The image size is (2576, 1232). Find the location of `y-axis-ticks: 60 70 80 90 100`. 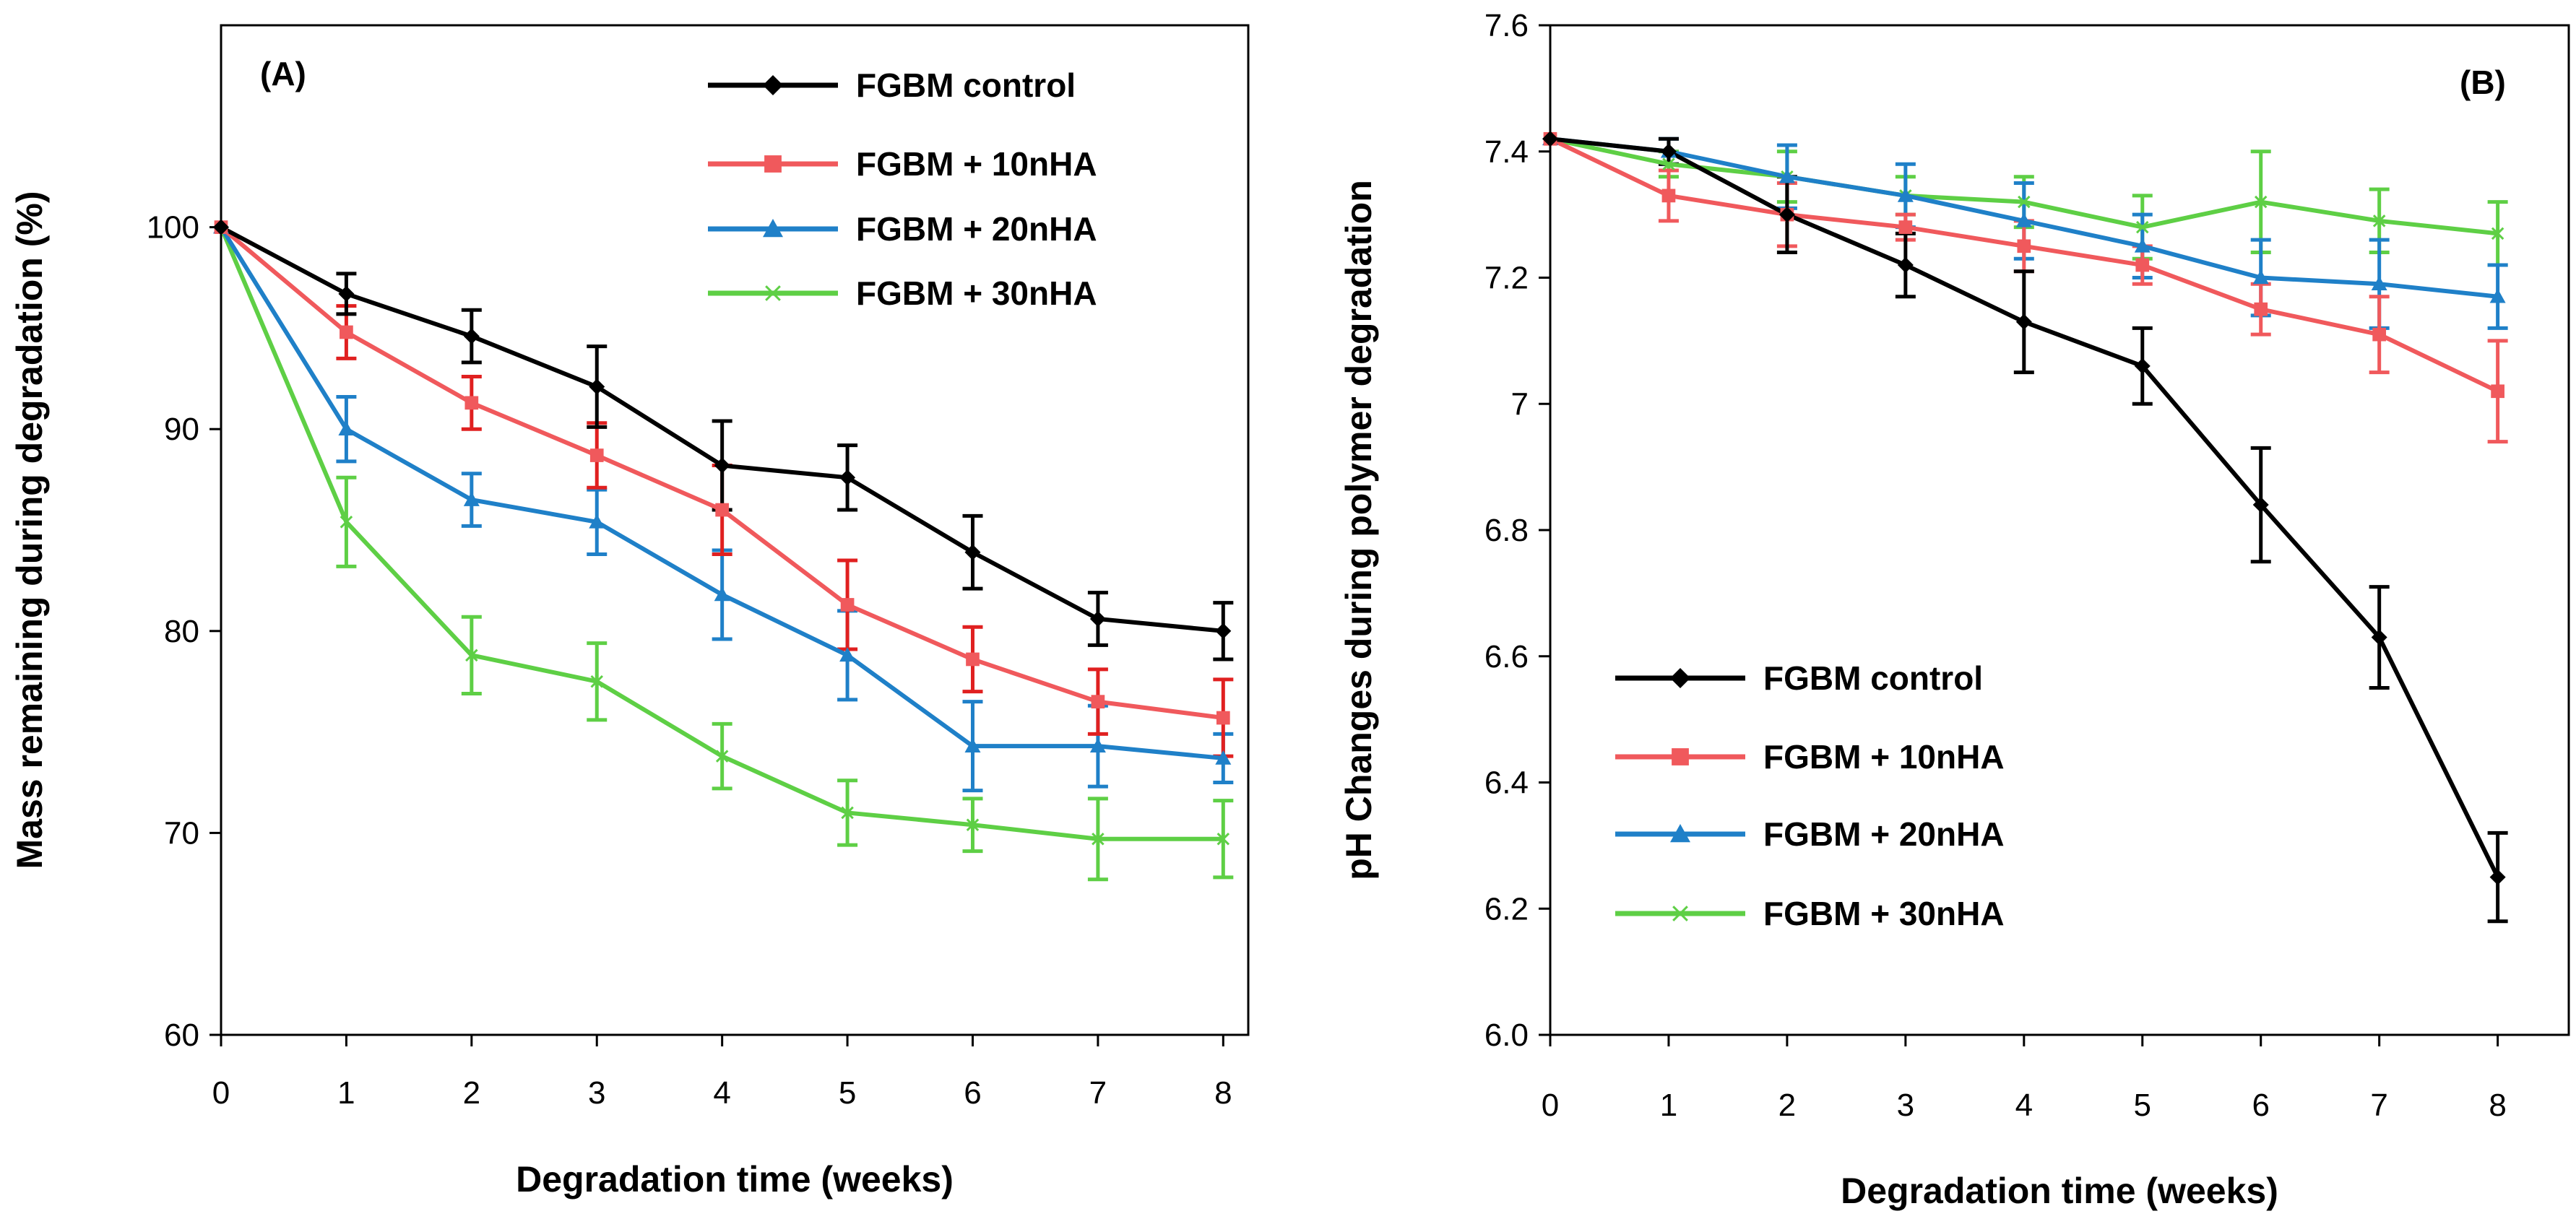

y-axis-ticks: 60 70 80 90 100 is located at coordinates (184, 631).